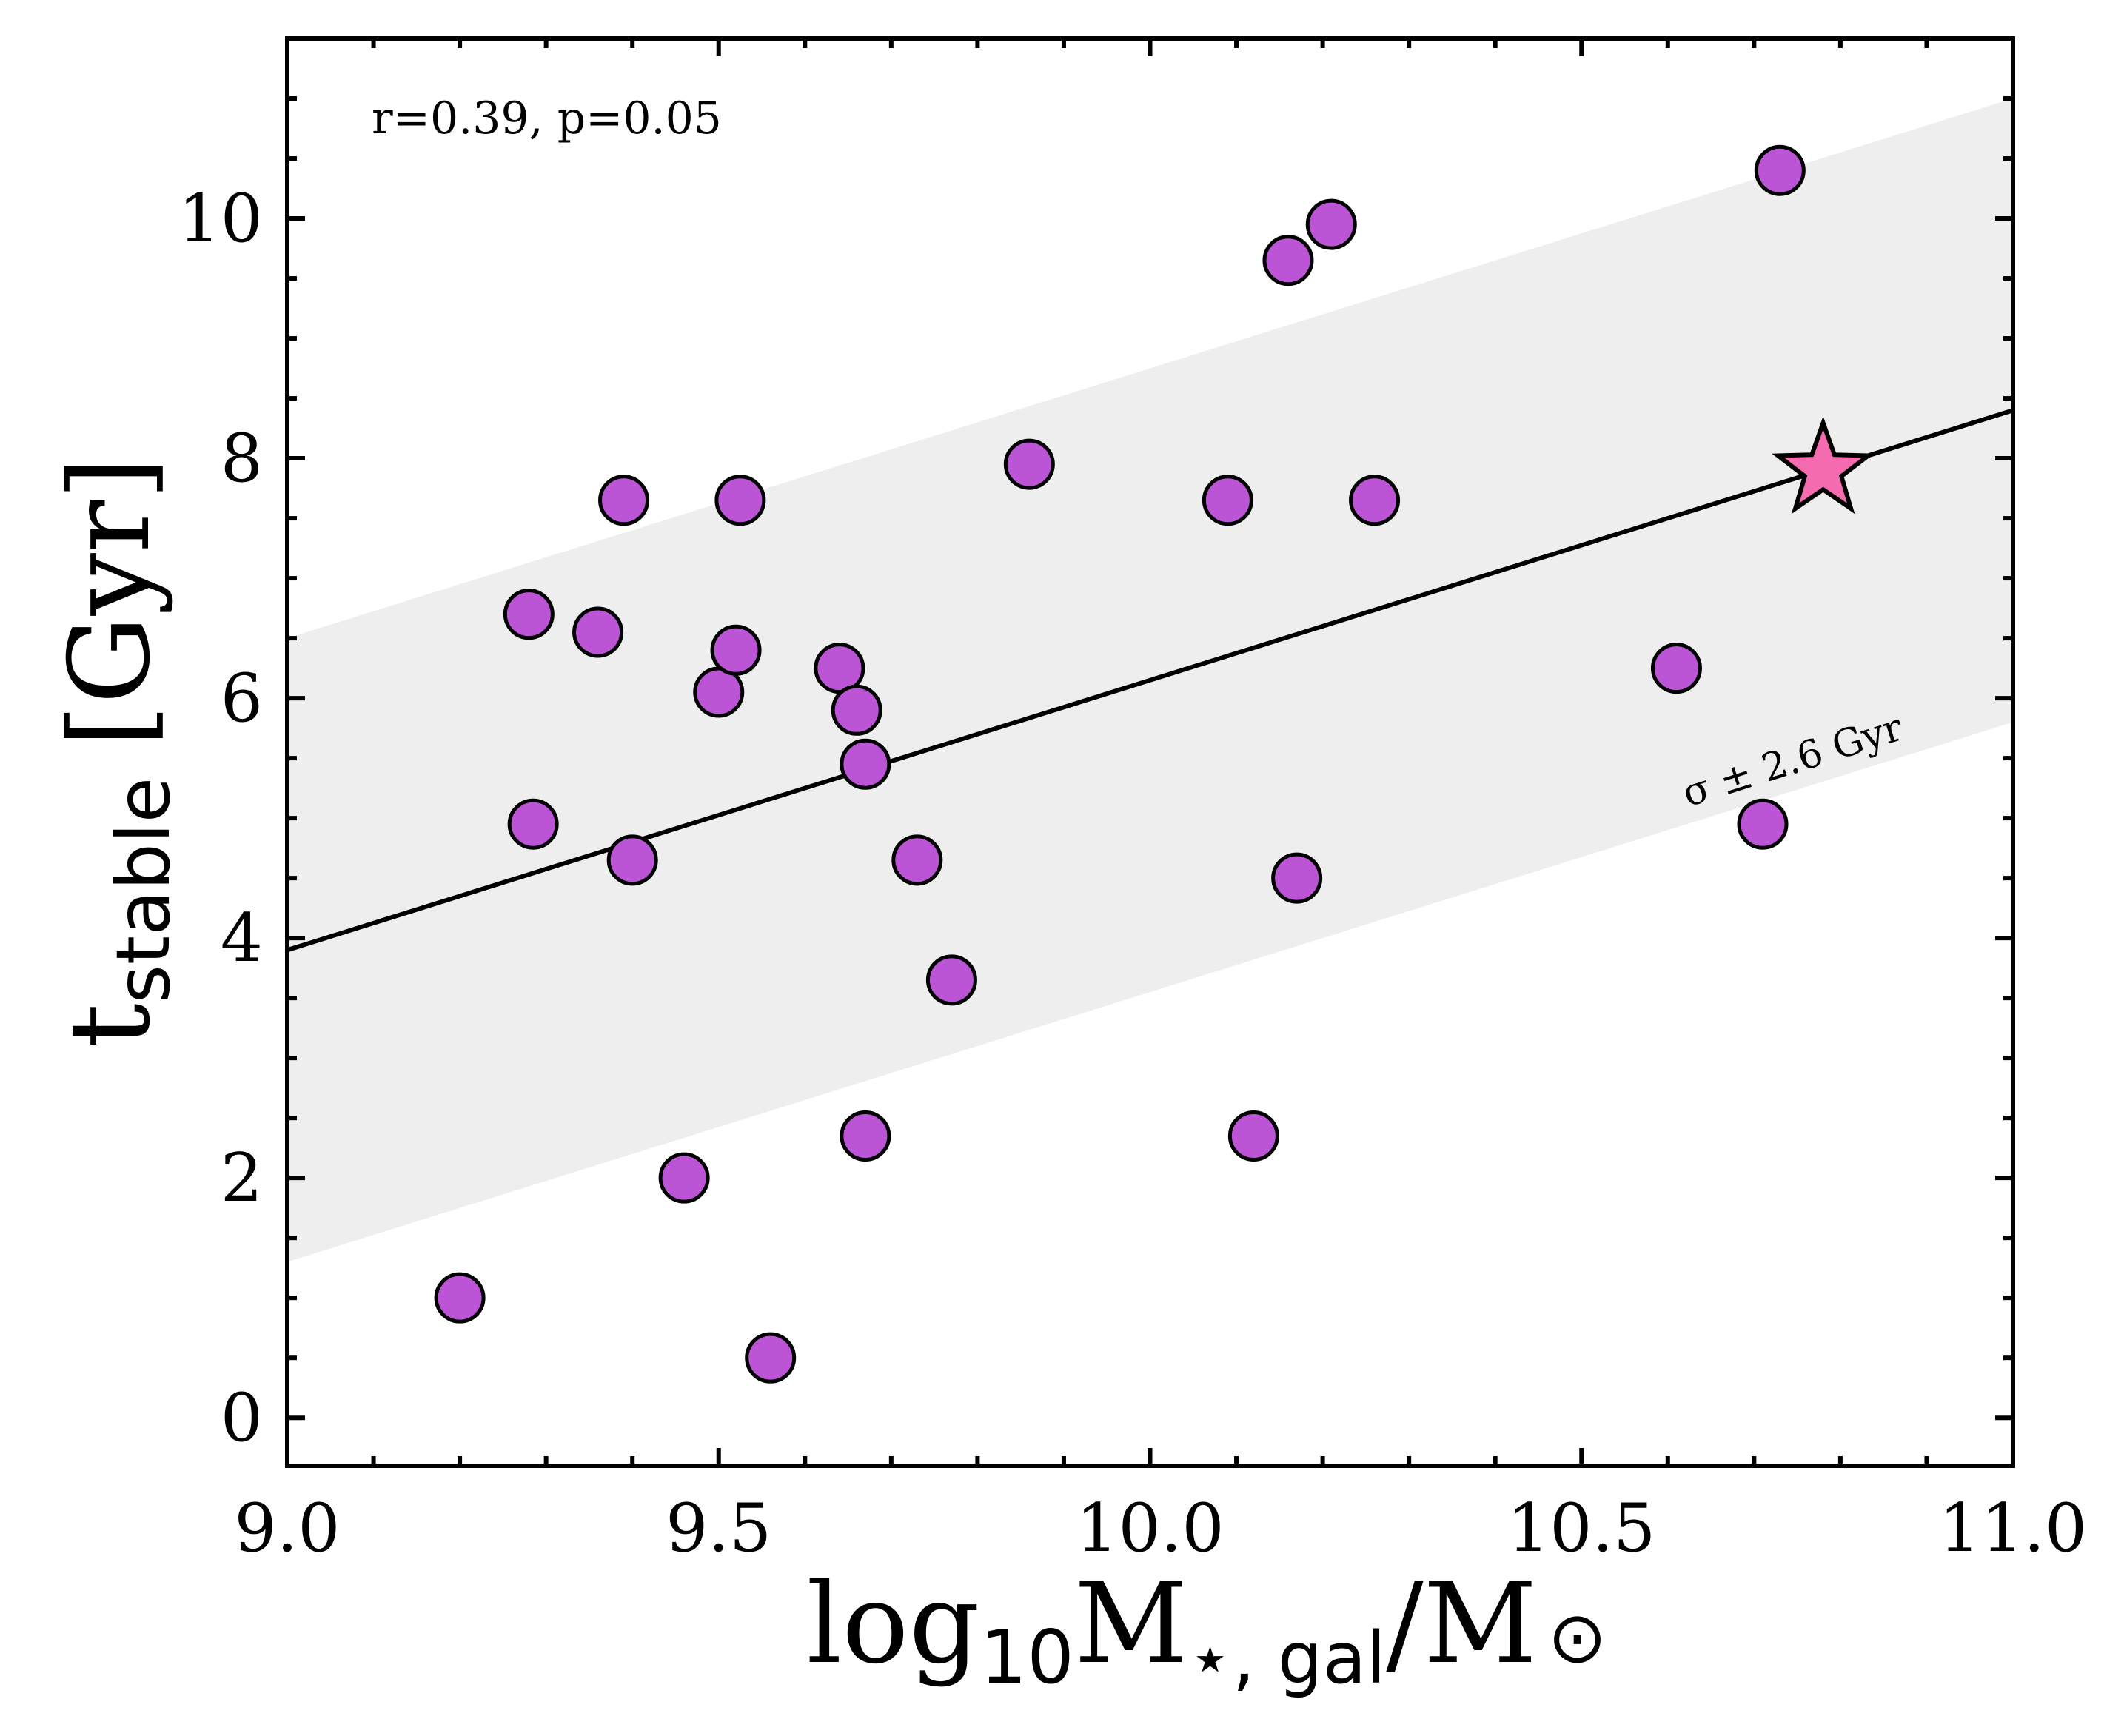 This screenshot has height=1736, width=2124. I want to click on y-label-main: t, so click(111, 1025).